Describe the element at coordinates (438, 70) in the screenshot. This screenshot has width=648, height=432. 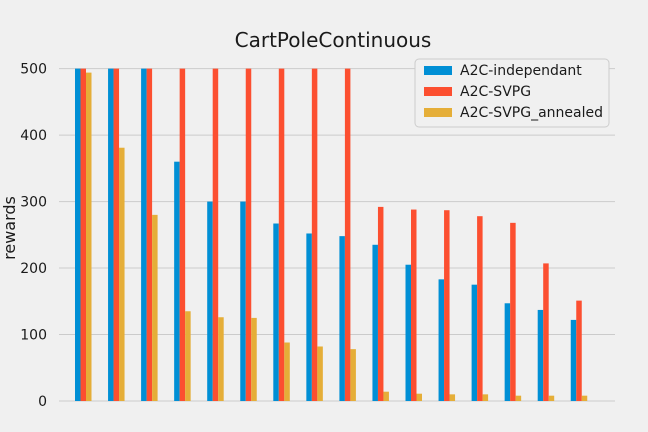
I see `legend-swatch-a2c-independant` at that location.